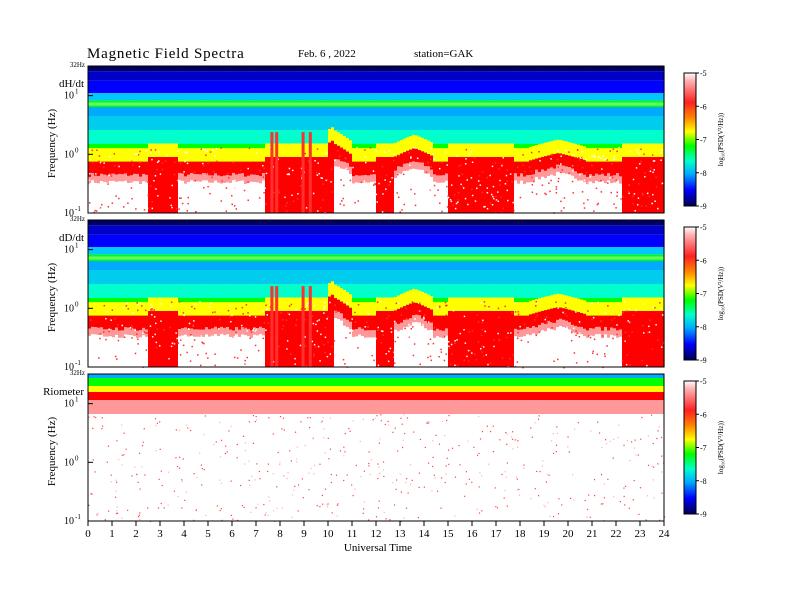 The height and width of the screenshot is (612, 792). What do you see at coordinates (63, 392) in the screenshot?
I see `panel-label: Riometer` at bounding box center [63, 392].